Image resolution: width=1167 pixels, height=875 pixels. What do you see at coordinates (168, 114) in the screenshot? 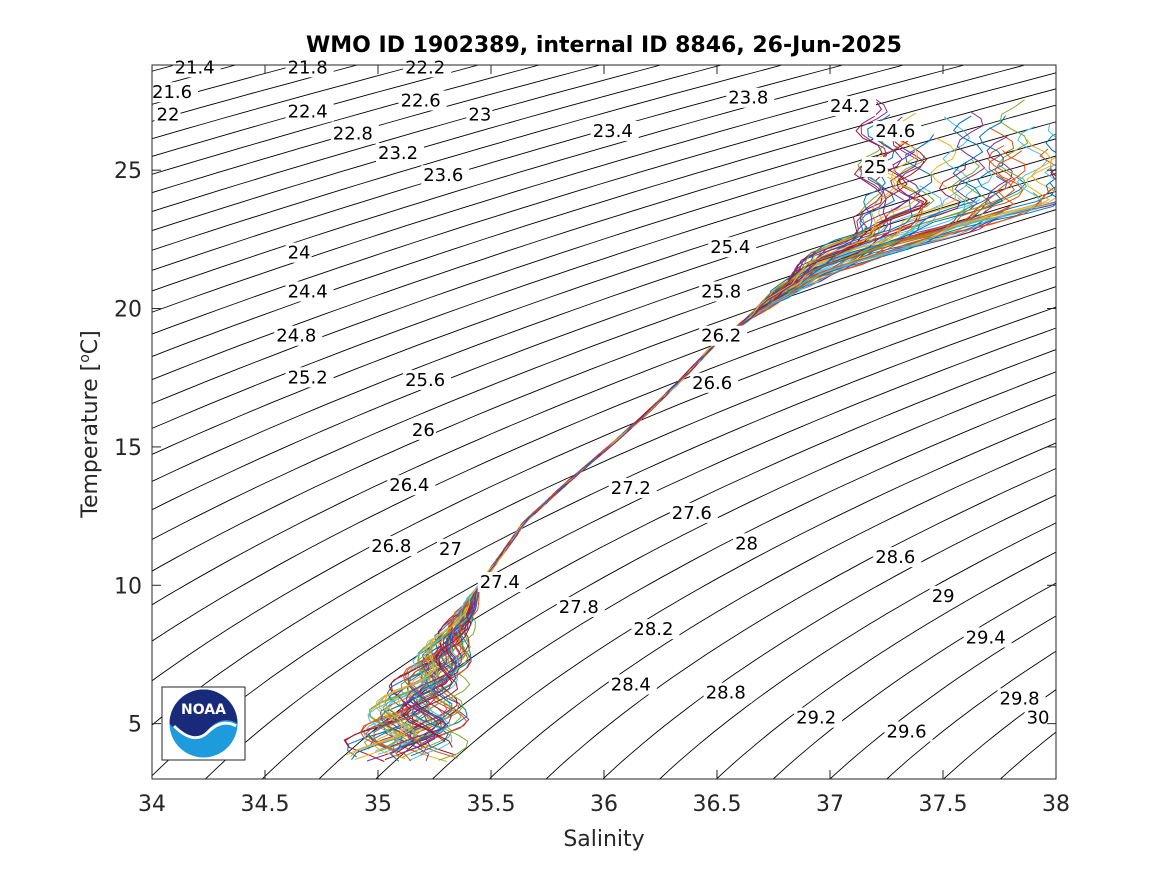
I see `density-contour-label: 22` at bounding box center [168, 114].